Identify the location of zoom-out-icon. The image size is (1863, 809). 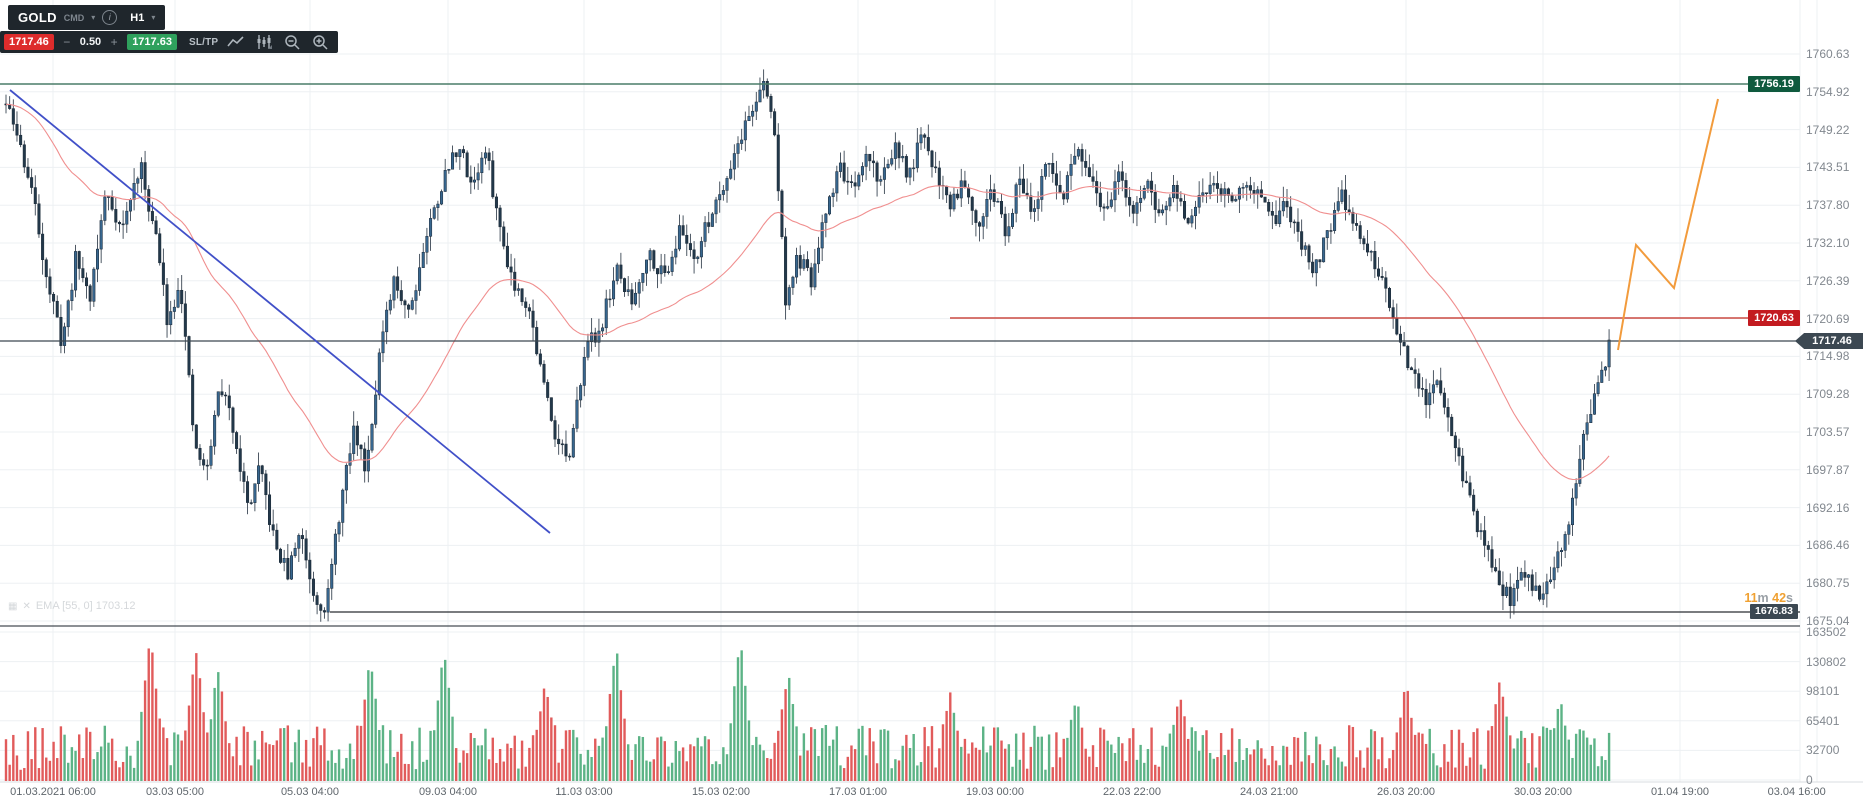
(292, 42).